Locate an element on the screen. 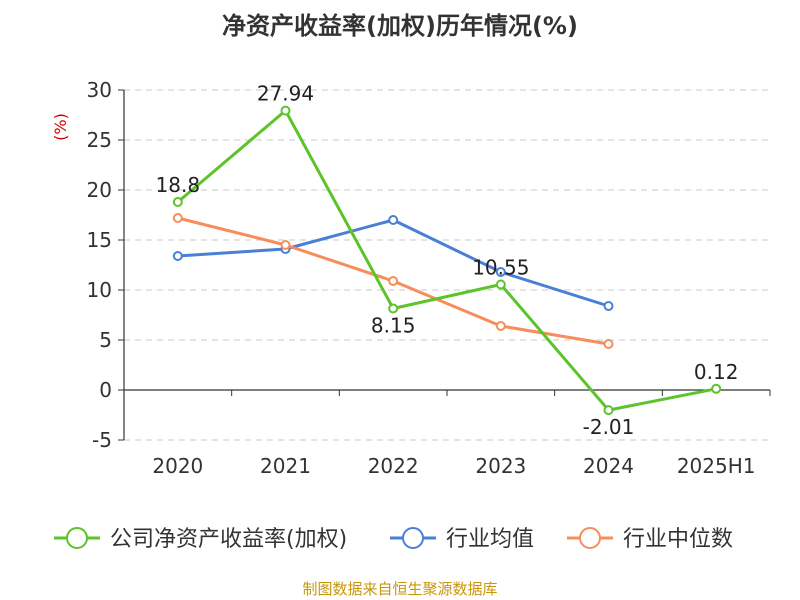  y-axis: -5 0 5 10 15 20 25 30 is located at coordinates (106, 265).